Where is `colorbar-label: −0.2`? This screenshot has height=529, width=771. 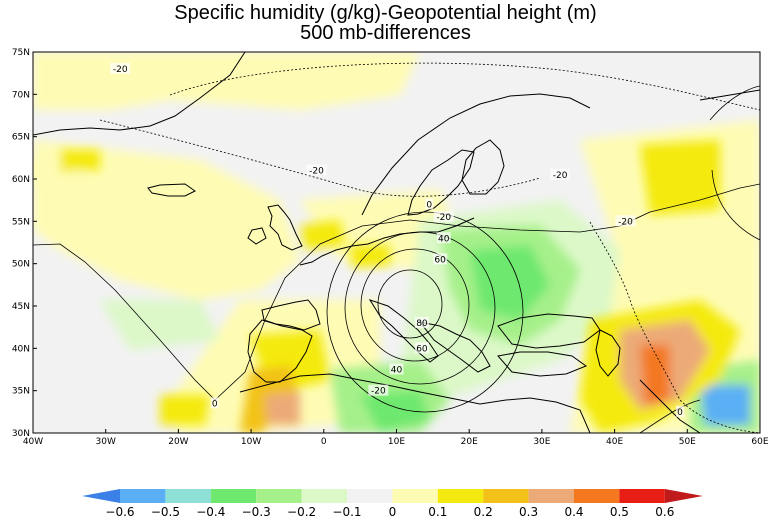 colorbar-label: −0.2 is located at coordinates (301, 512).